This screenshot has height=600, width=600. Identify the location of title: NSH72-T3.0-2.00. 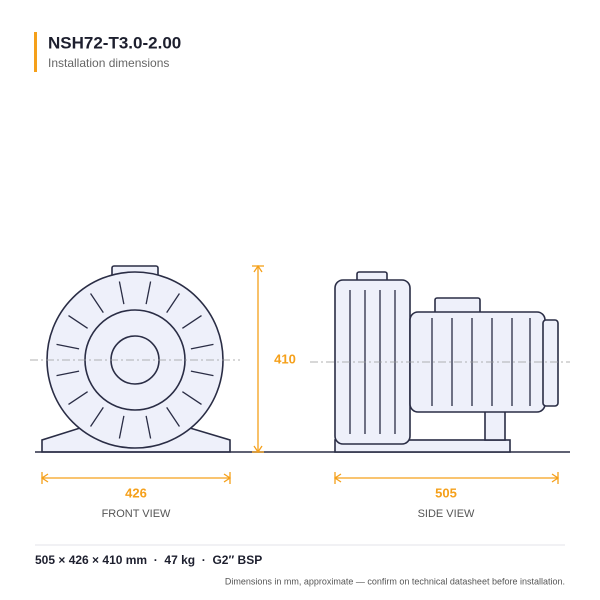
(114, 42).